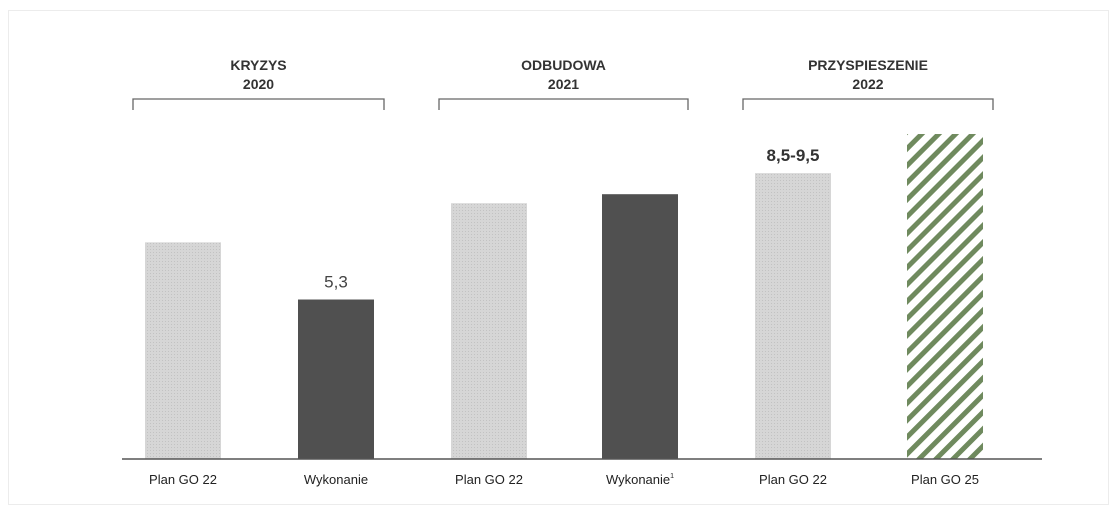  I want to click on phase-title: PRZYSPIESZENIE, so click(868, 65).